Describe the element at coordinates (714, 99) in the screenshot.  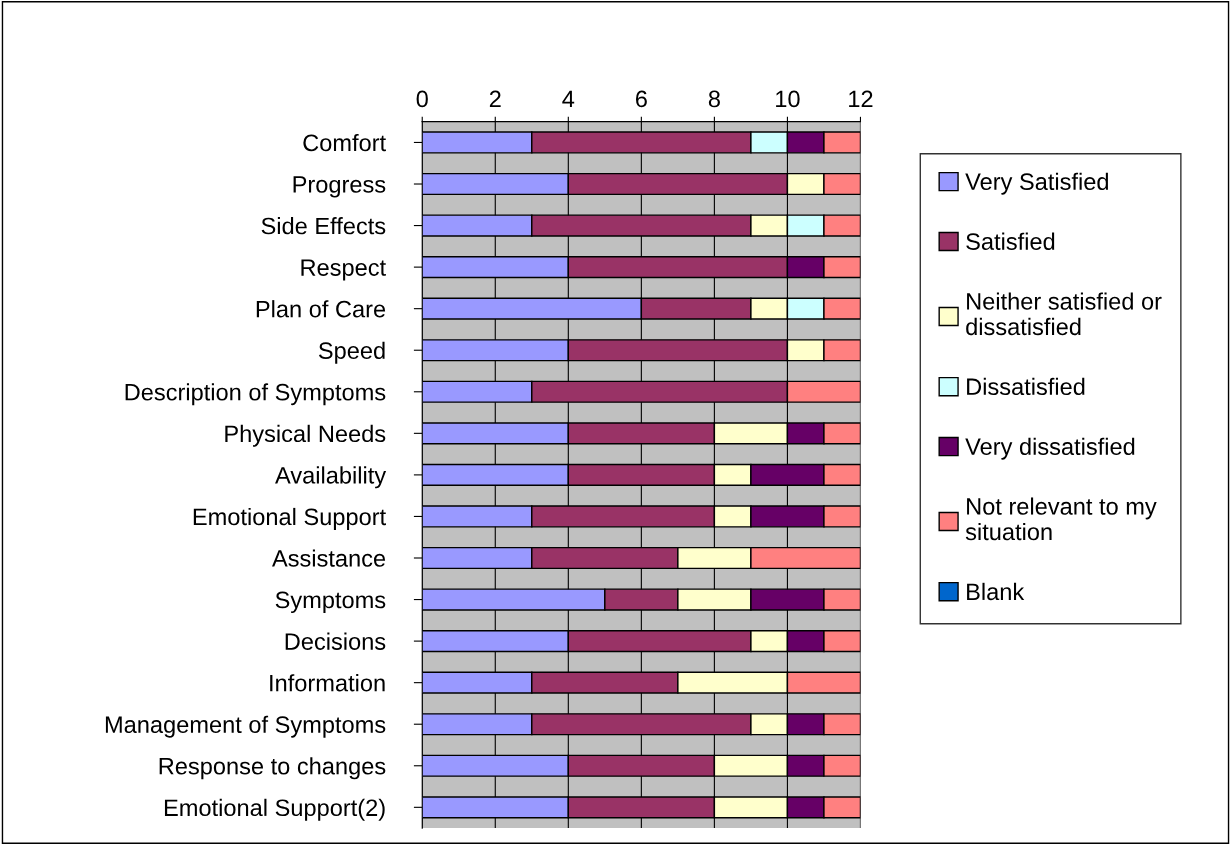
I see `x-tick-label: 8` at that location.